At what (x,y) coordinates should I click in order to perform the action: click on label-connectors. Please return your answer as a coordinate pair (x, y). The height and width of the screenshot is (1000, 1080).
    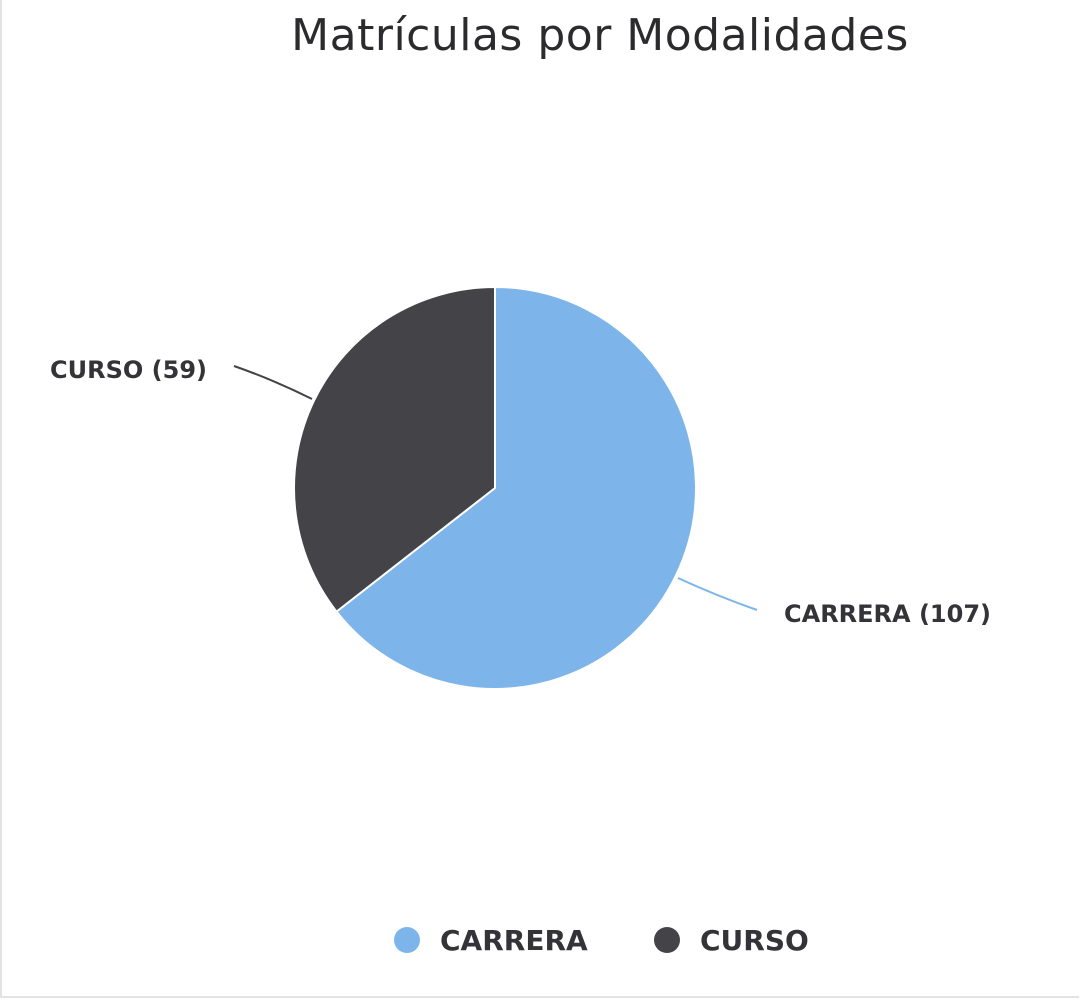
    Looking at the image, I should click on (495, 488).